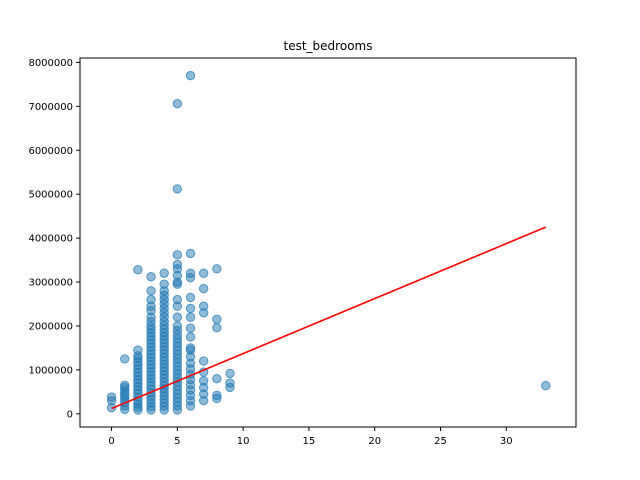 Image resolution: width=640 pixels, height=480 pixels. Describe the element at coordinates (506, 441) in the screenshot. I see `x-tick-label: 30` at that location.